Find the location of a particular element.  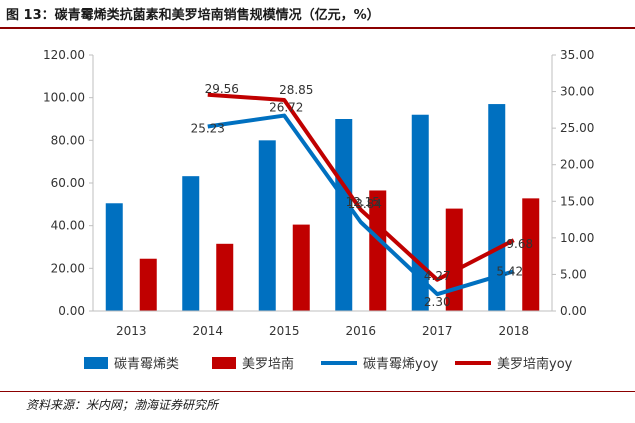

left-tick-label: 120.00 is located at coordinates (64, 55).